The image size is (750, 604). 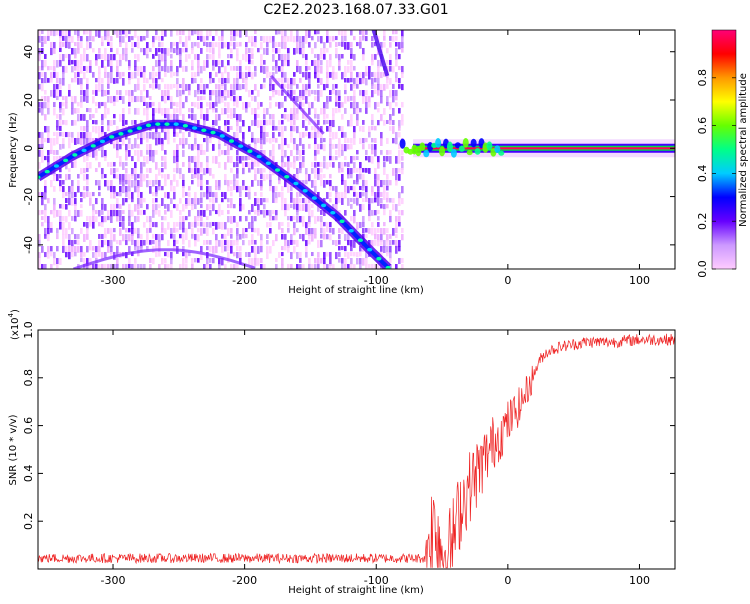 What do you see at coordinates (28, 52) in the screenshot?
I see `y-tick-label: 40` at bounding box center [28, 52].